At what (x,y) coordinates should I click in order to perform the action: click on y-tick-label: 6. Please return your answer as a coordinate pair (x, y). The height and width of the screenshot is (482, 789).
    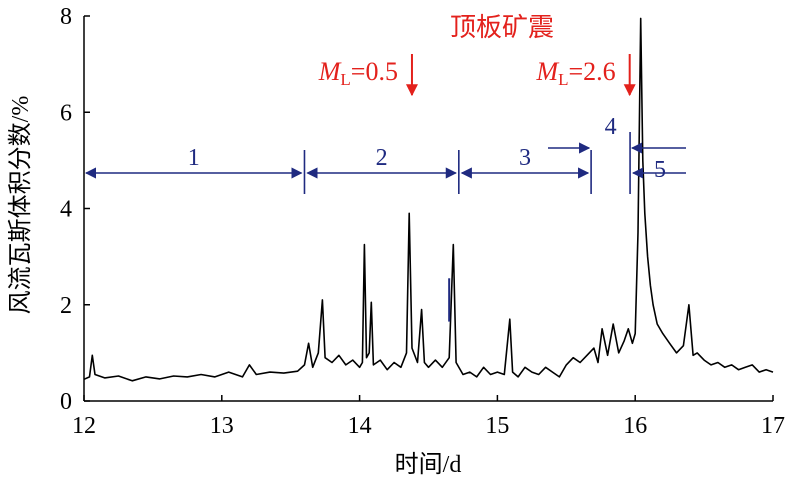
    Looking at the image, I should click on (66, 113).